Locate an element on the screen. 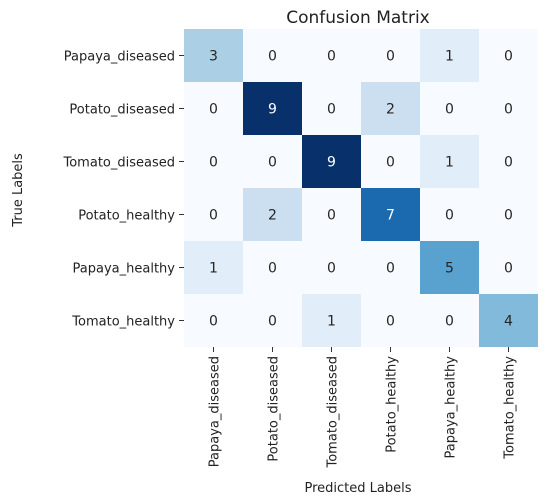 The width and height of the screenshot is (550, 502). y-tick-label: Potato_healthy is located at coordinates (126, 216).